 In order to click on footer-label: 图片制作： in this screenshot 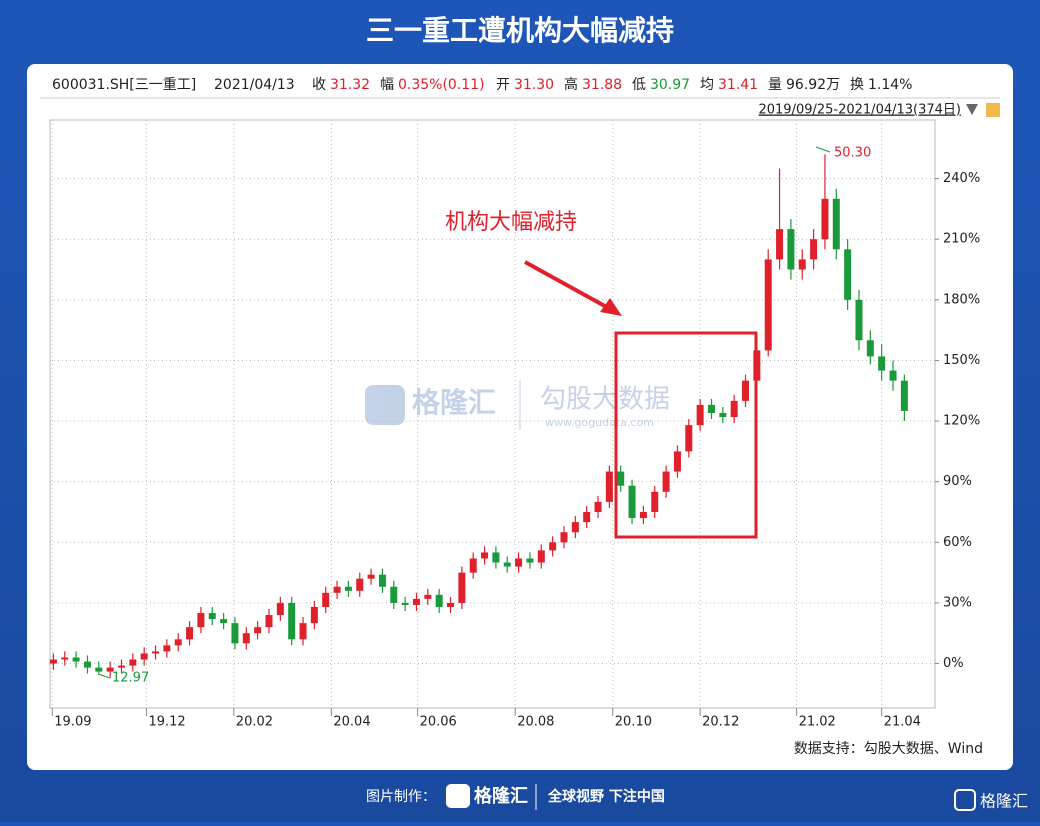, I will do `click(401, 797)`.